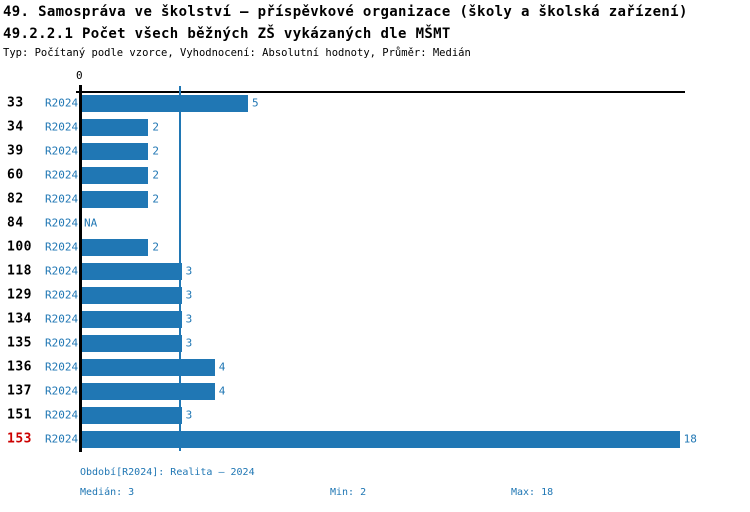 Image resolution: width=750 pixels, height=512 pixels. I want to click on chart-row: 136 R2024 4, so click(375, 367).